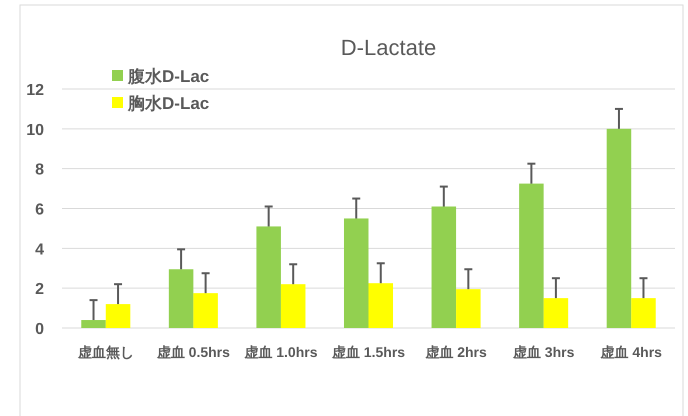  What do you see at coordinates (35, 130) in the screenshot?
I see `y-tick-label: 10` at bounding box center [35, 130].